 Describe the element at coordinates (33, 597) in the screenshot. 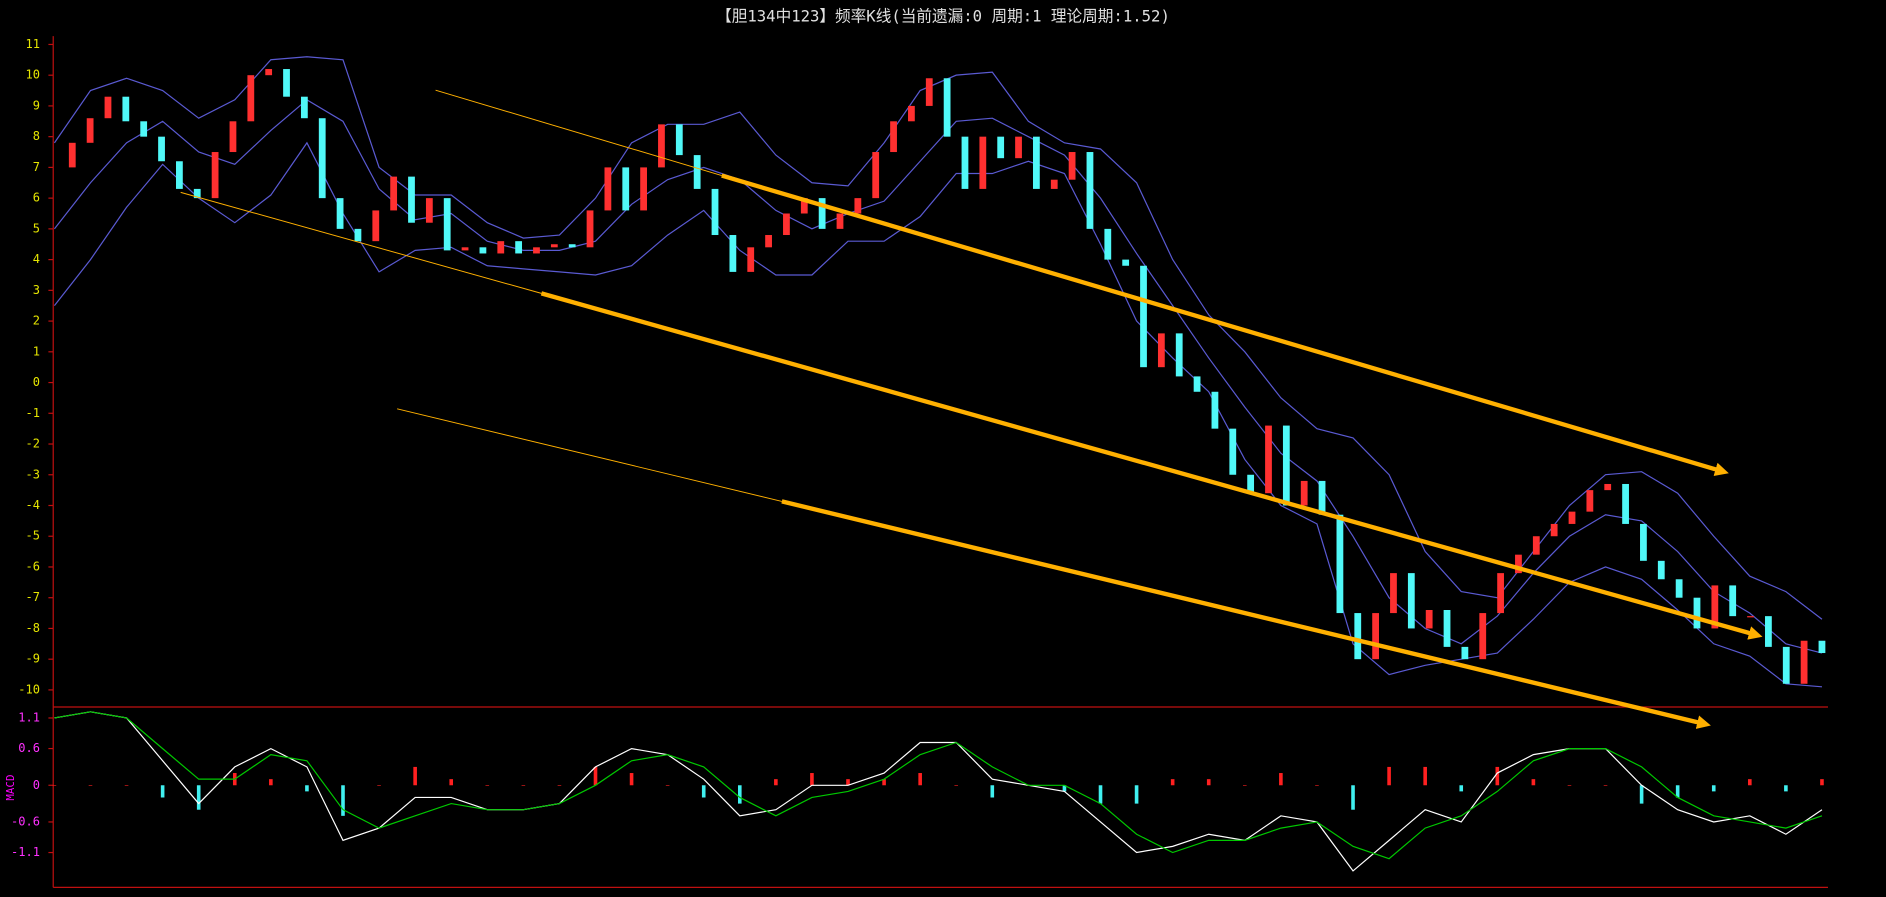

I see `y-tick-label: -7` at that location.